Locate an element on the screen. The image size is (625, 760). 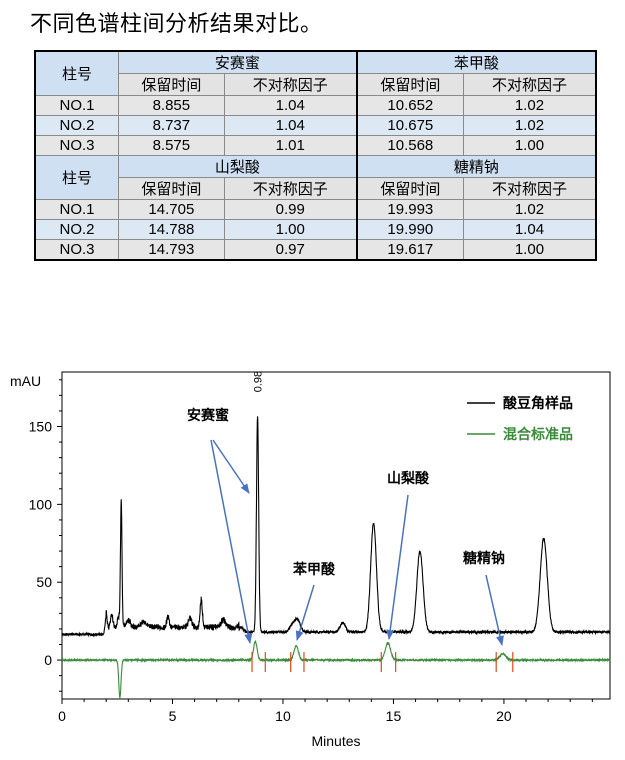
table-cell: 0.99 is located at coordinates (290, 209).